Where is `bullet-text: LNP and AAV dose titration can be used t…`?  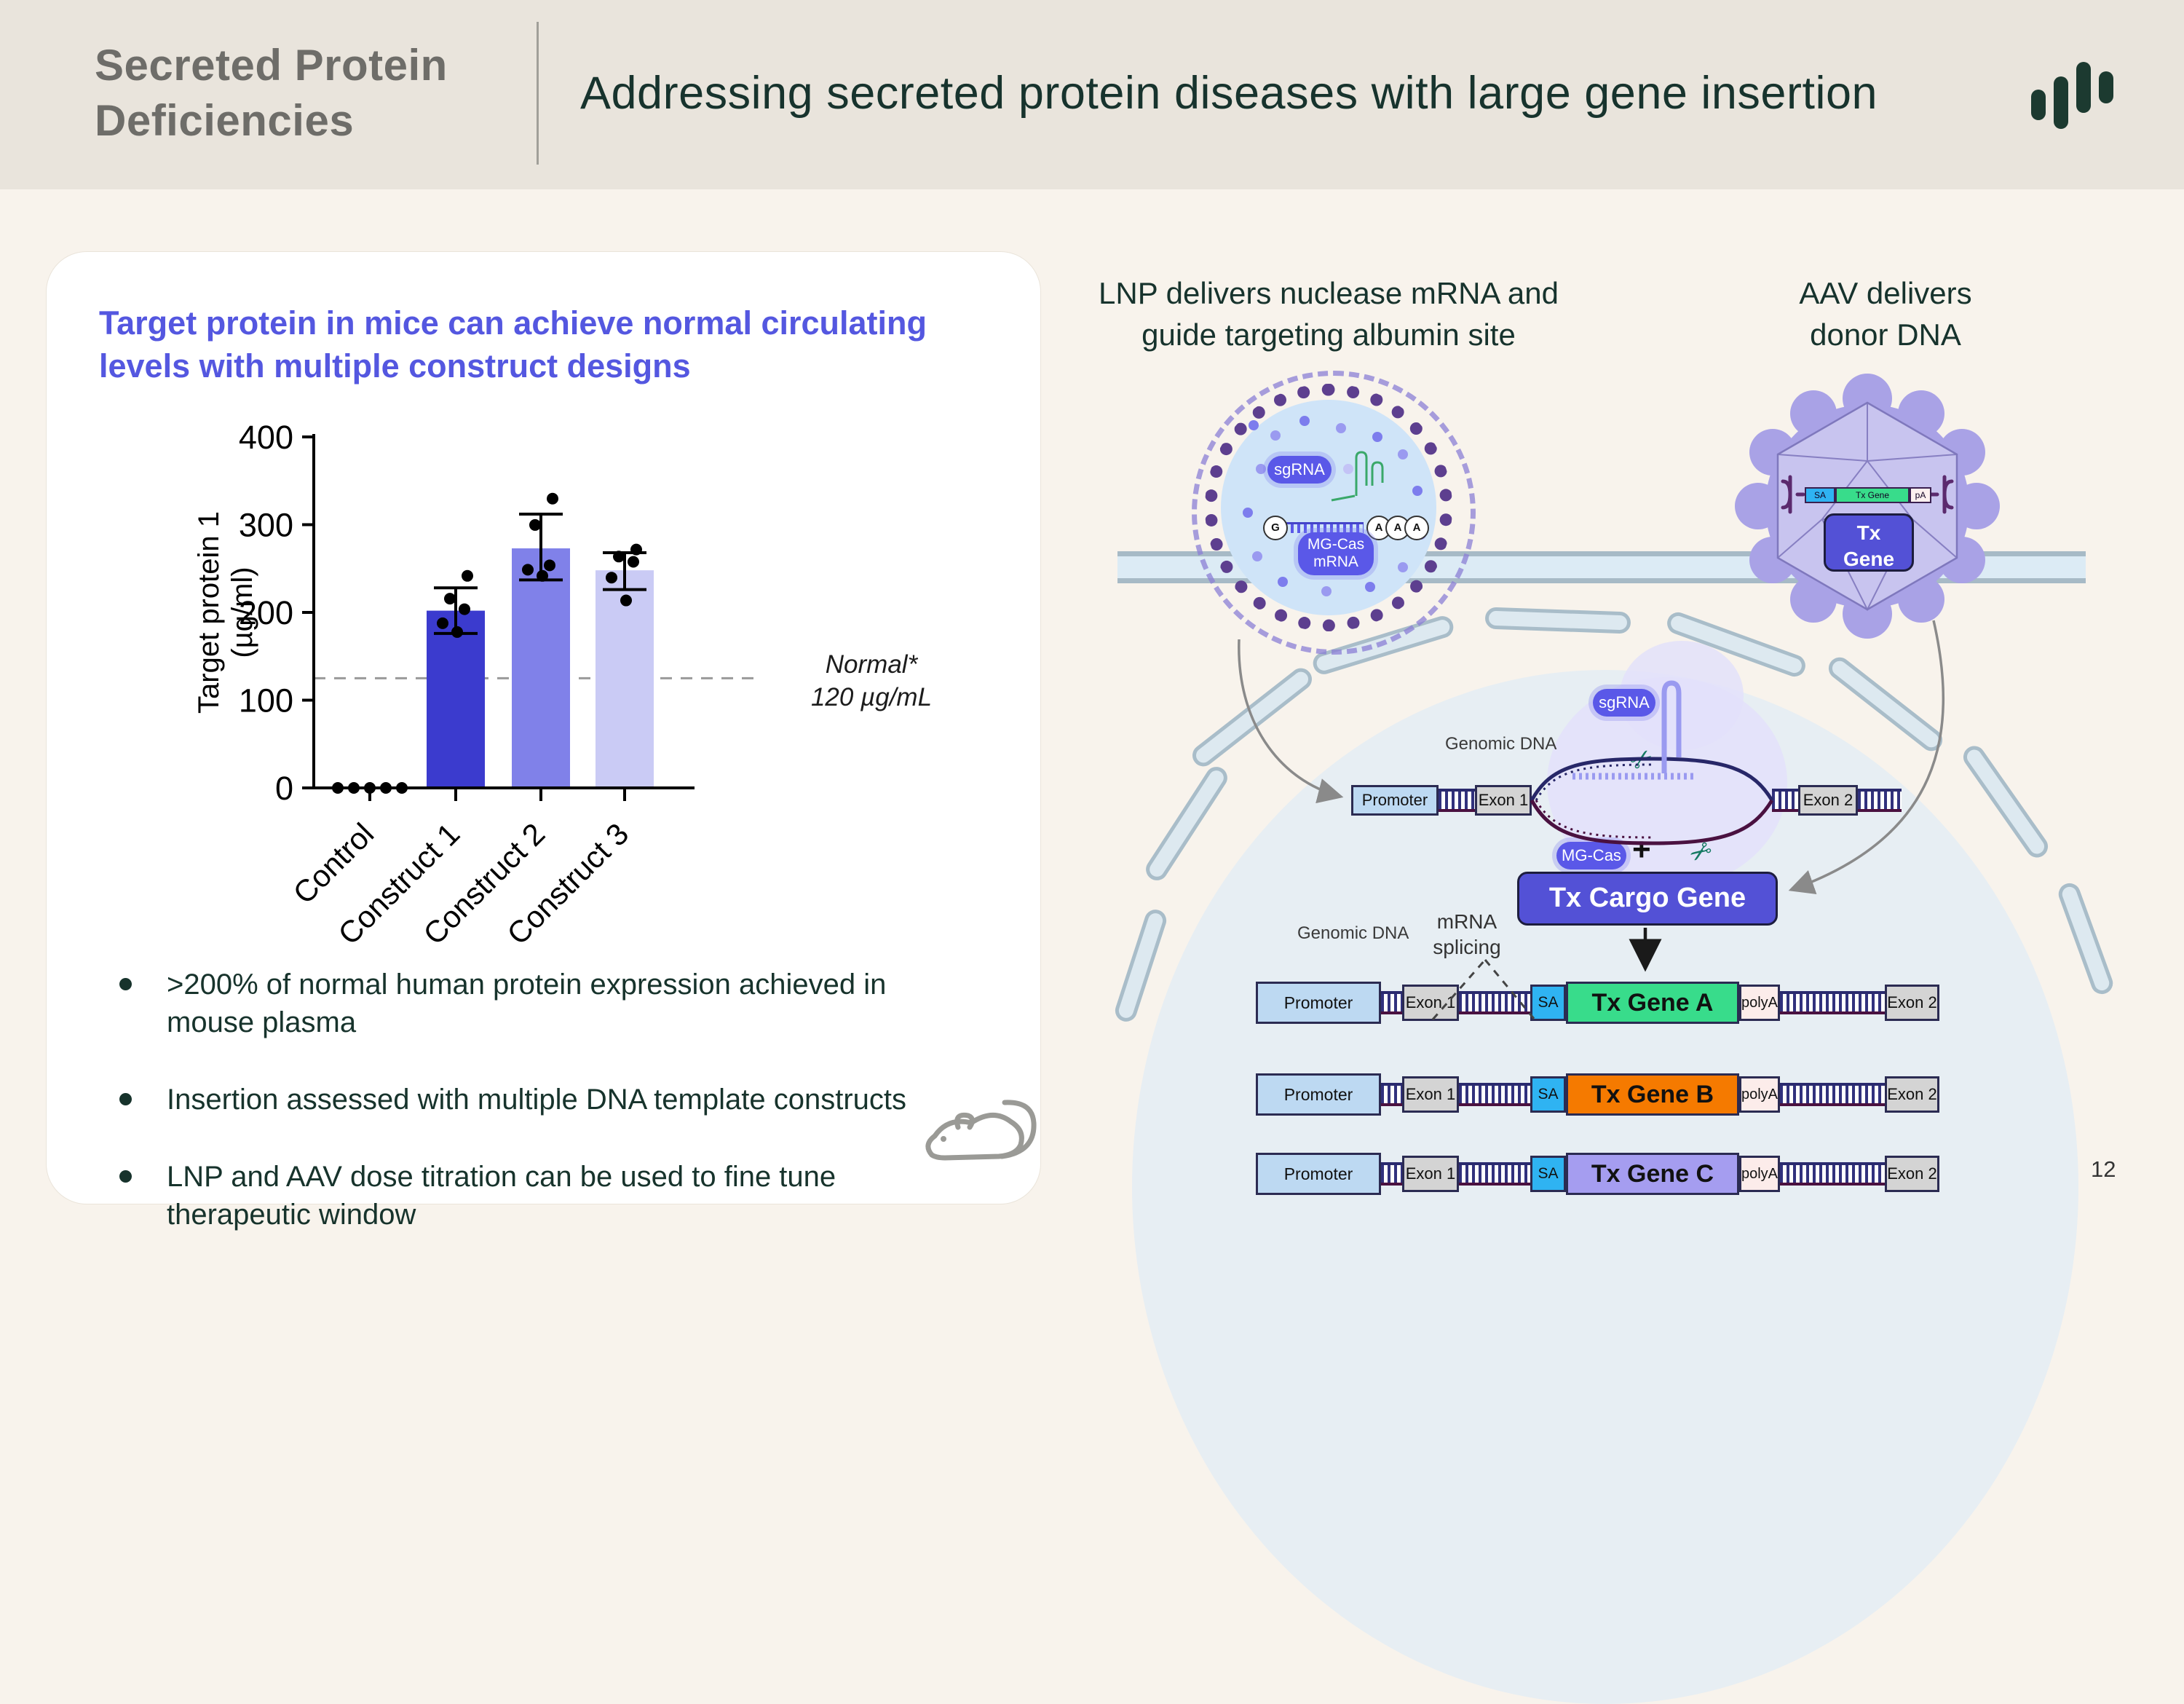
bullet-text: LNP and AAV dose titration can be used t… is located at coordinates (501, 1196).